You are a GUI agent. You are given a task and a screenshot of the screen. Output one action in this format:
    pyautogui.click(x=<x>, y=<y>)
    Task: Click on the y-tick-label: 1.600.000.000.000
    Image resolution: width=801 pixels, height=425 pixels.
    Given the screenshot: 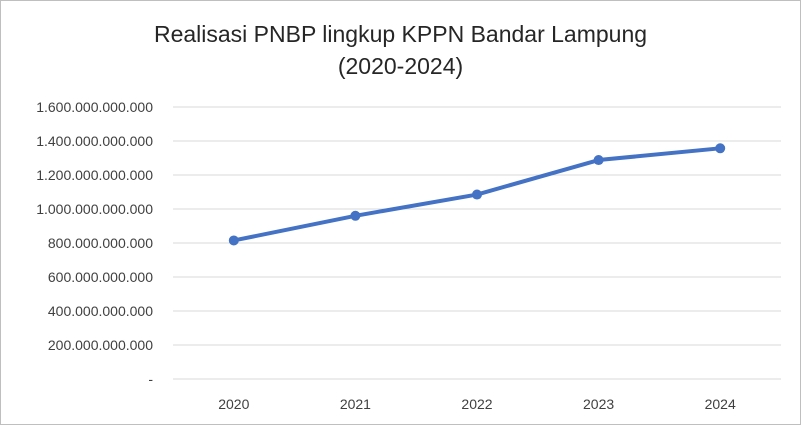 What is the action you would take?
    pyautogui.click(x=94, y=107)
    